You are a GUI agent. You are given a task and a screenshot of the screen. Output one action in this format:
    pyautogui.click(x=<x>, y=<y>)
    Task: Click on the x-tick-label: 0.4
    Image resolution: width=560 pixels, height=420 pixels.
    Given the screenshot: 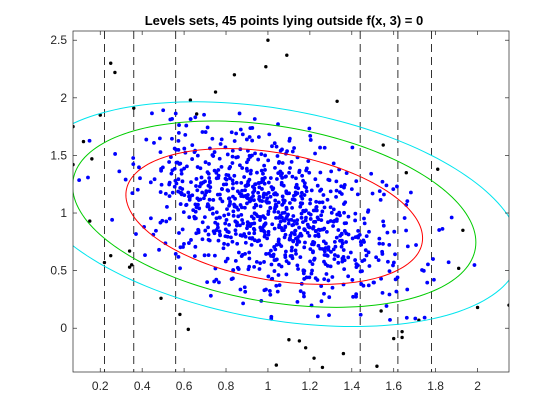 What is the action you would take?
    pyautogui.click(x=142, y=386)
    